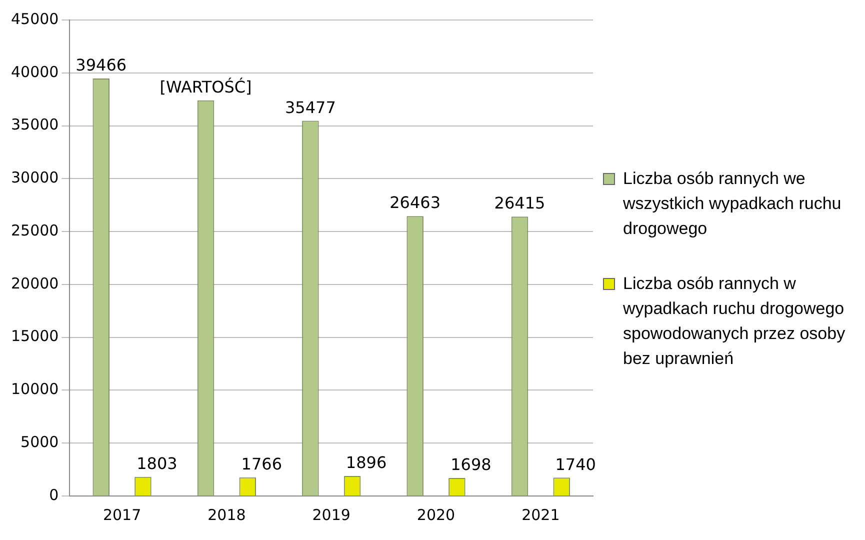  What do you see at coordinates (541, 515) in the screenshot?
I see `x-tick-label: 2021` at bounding box center [541, 515].